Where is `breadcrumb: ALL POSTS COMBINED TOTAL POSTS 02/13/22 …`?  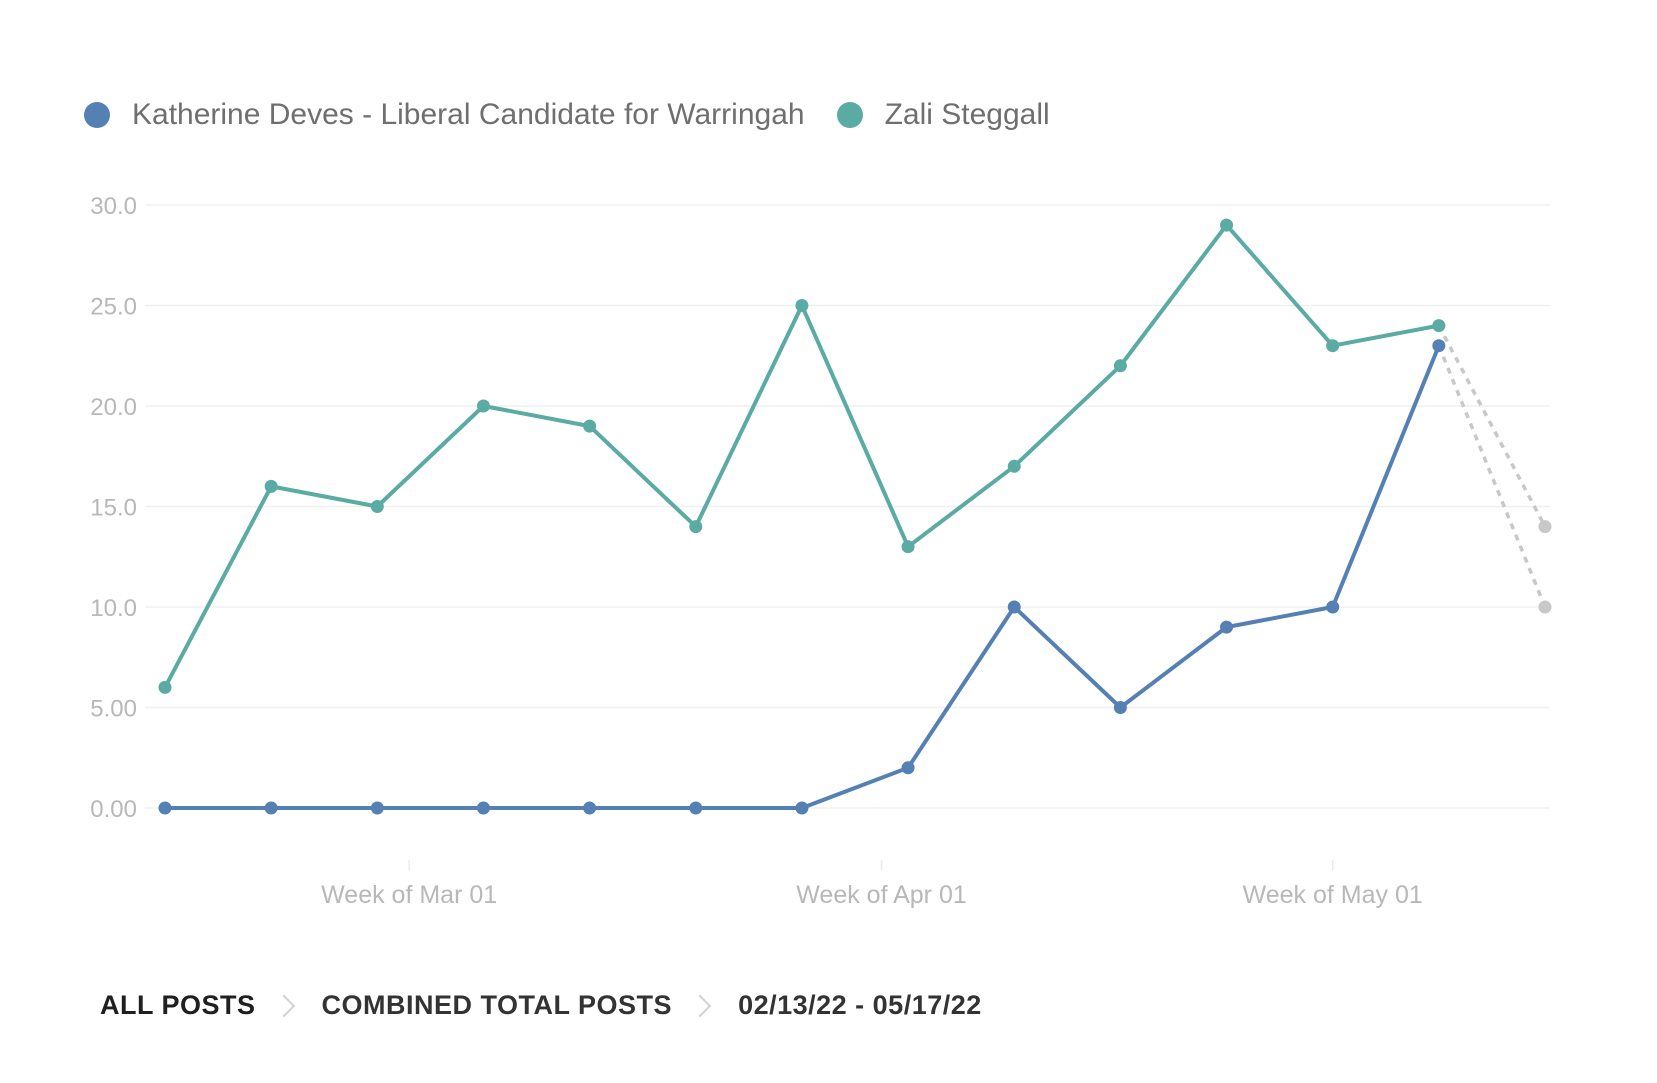 breadcrumb: ALL POSTS COMBINED TOTAL POSTS 02/13/22 … is located at coordinates (541, 1005).